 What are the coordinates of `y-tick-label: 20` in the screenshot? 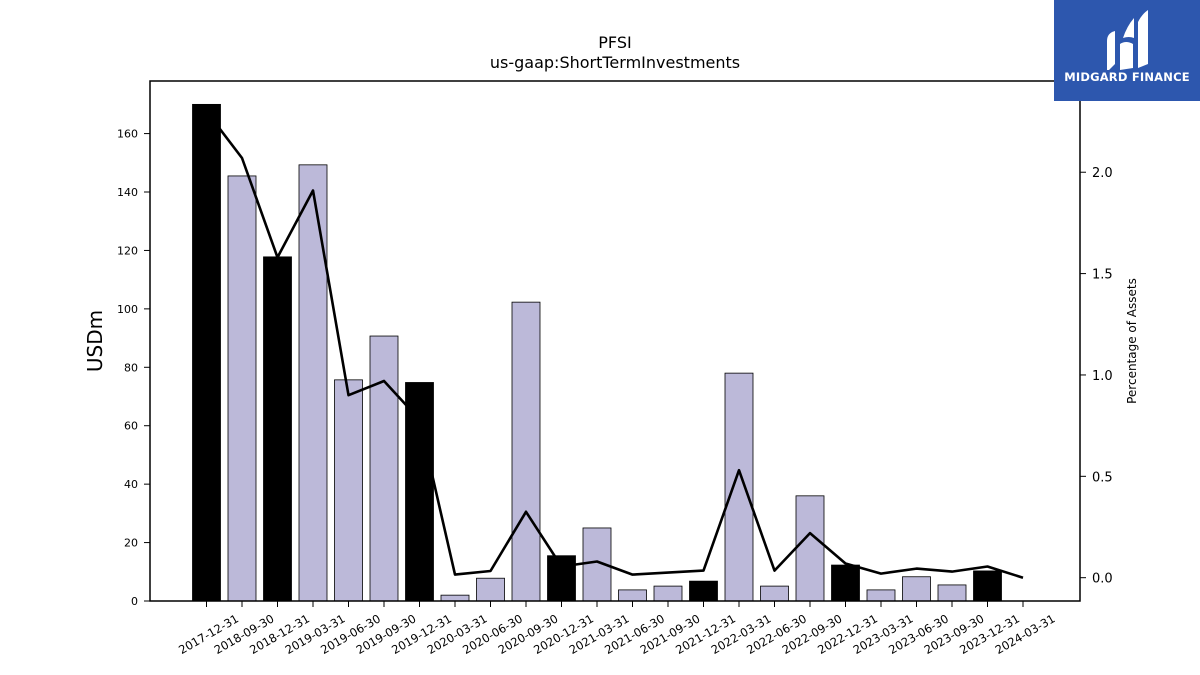 It's located at (131, 543).